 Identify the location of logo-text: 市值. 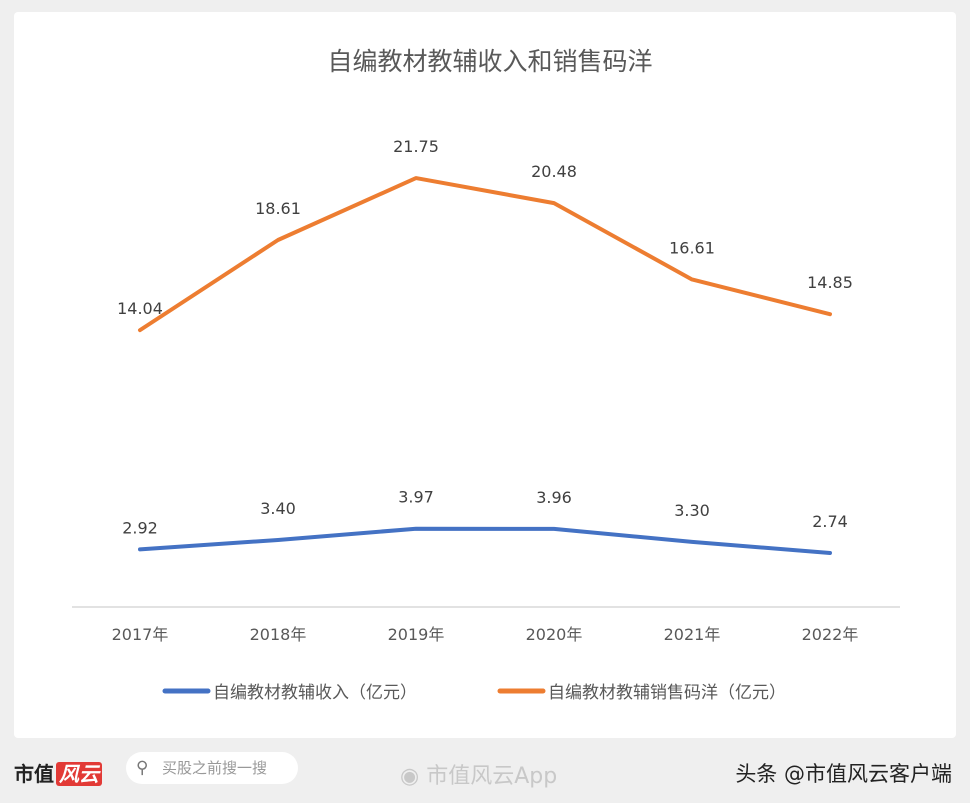
(34, 774).